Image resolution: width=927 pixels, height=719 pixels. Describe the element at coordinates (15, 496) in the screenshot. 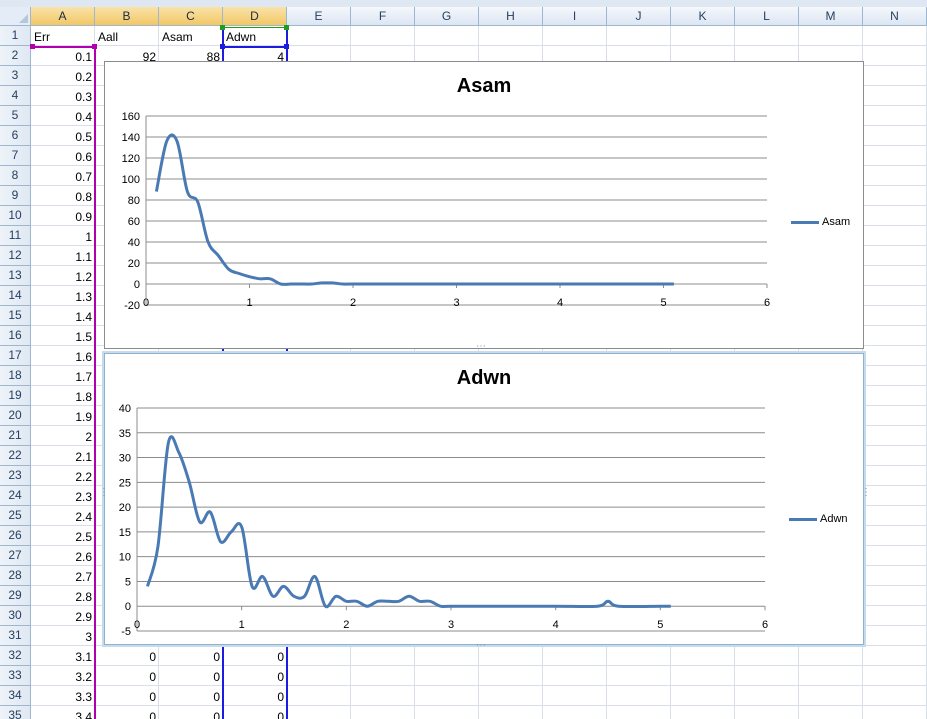

I see `row-header-24: 24` at that location.